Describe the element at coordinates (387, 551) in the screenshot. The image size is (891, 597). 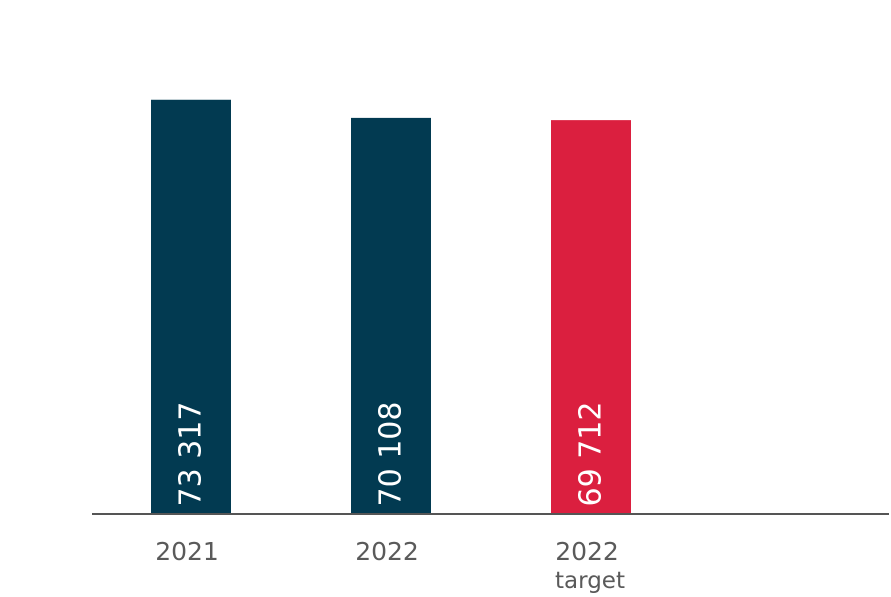
I see `category-label-1: 2022` at that location.